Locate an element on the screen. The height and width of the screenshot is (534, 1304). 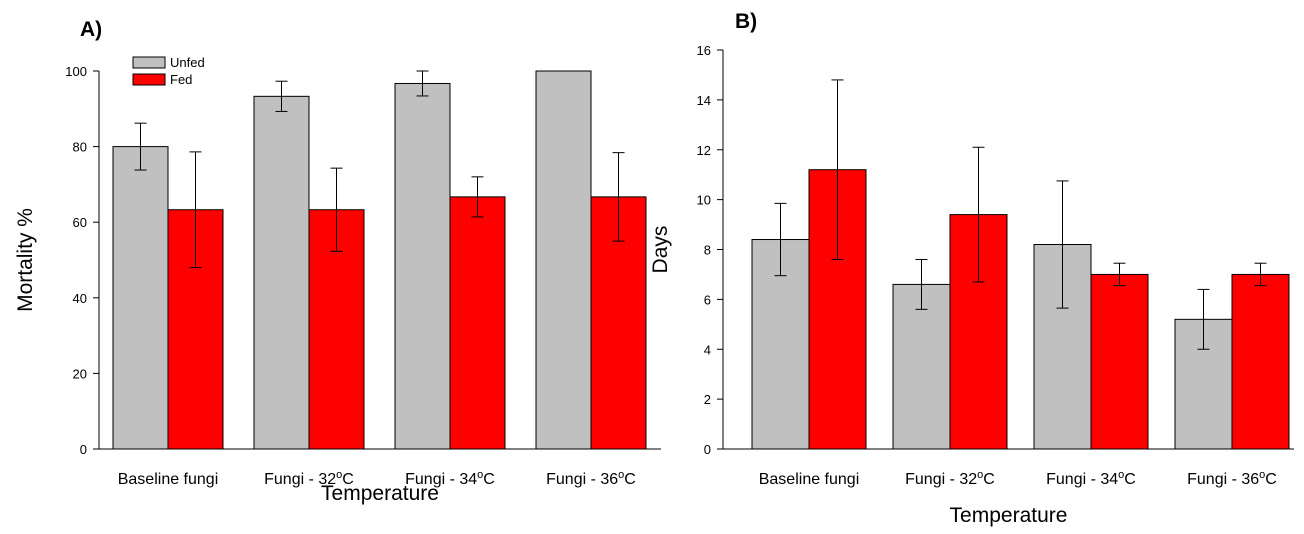
y-tick-label: 8 is located at coordinates (707, 250).